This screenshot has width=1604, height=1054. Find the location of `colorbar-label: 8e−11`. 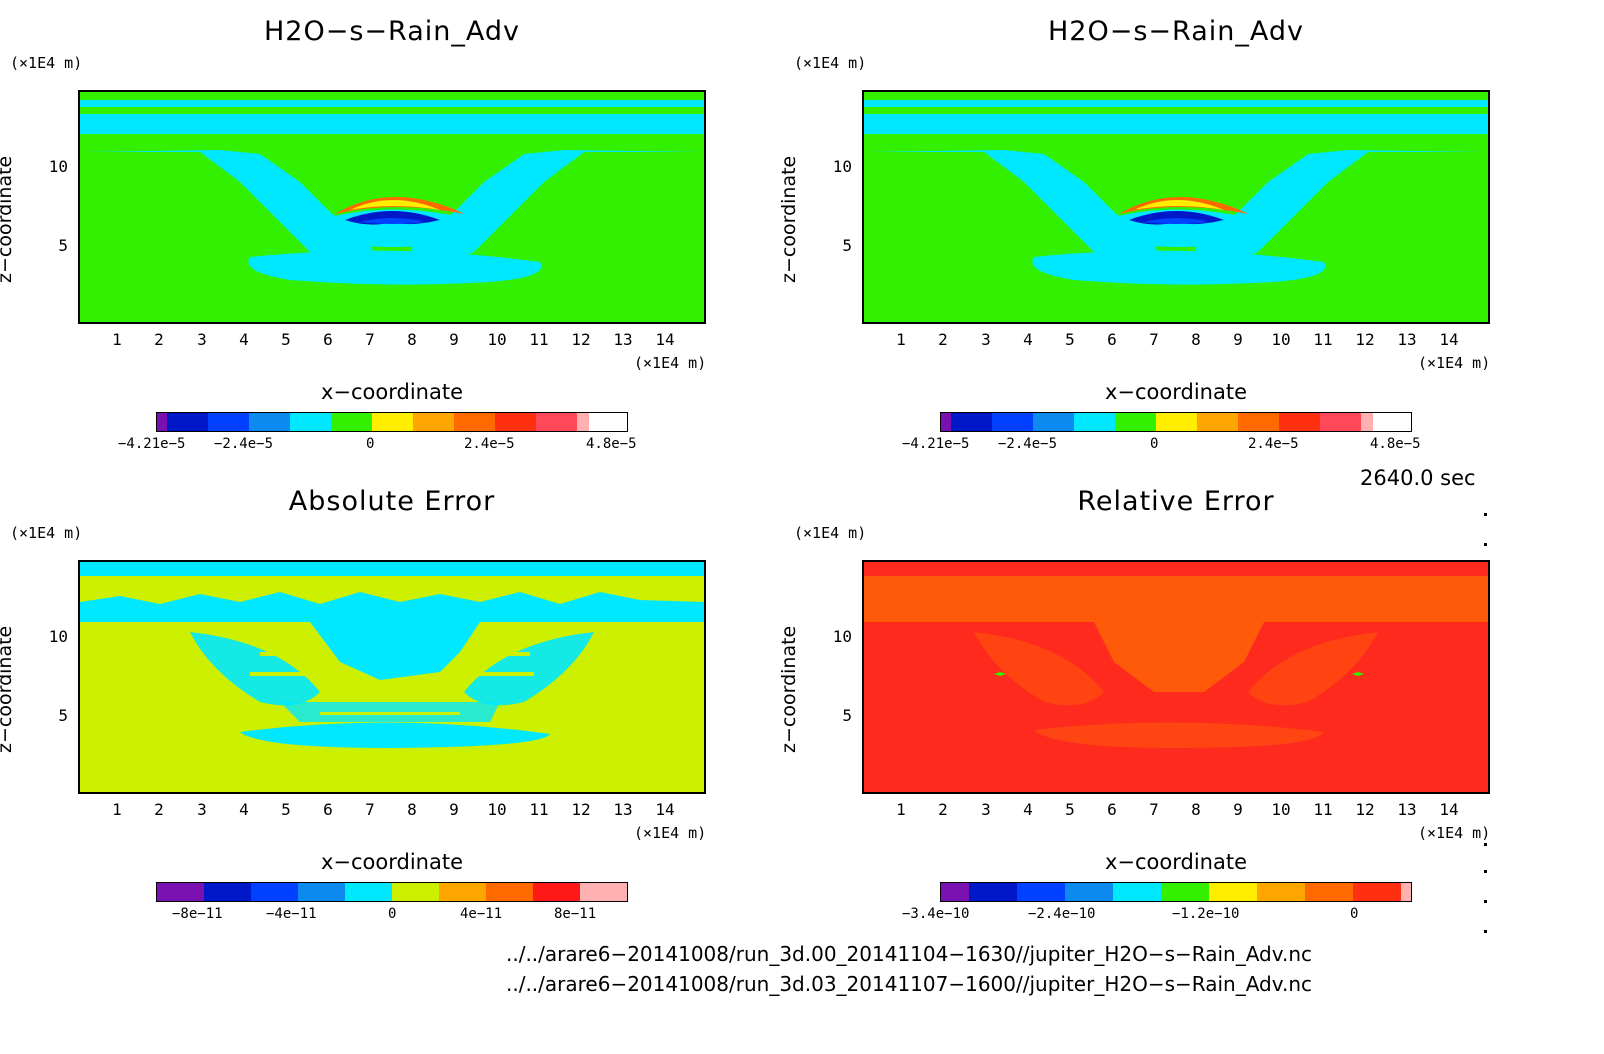

colorbar-label: 8e−11 is located at coordinates (575, 914).